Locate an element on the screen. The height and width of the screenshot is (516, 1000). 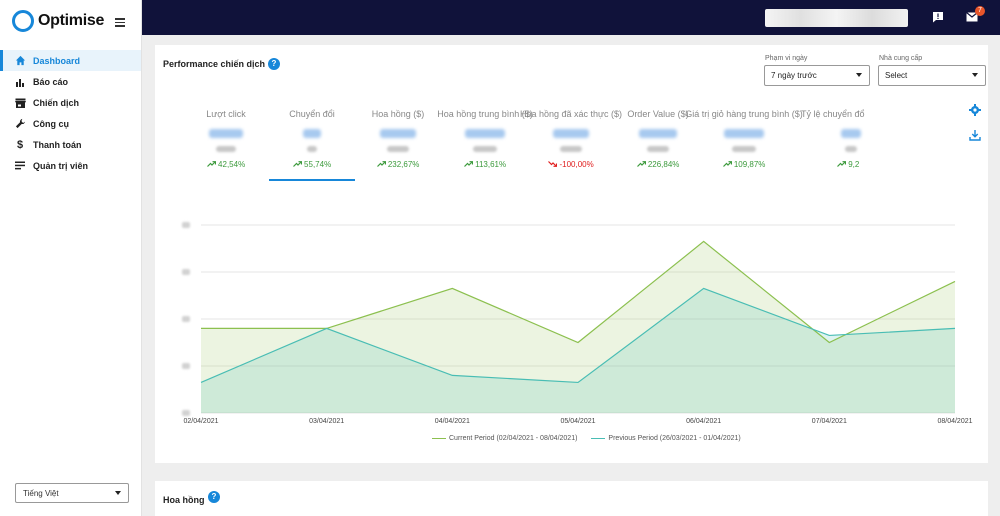
language-select: Tiếng Việt is located at coordinates (72, 493).